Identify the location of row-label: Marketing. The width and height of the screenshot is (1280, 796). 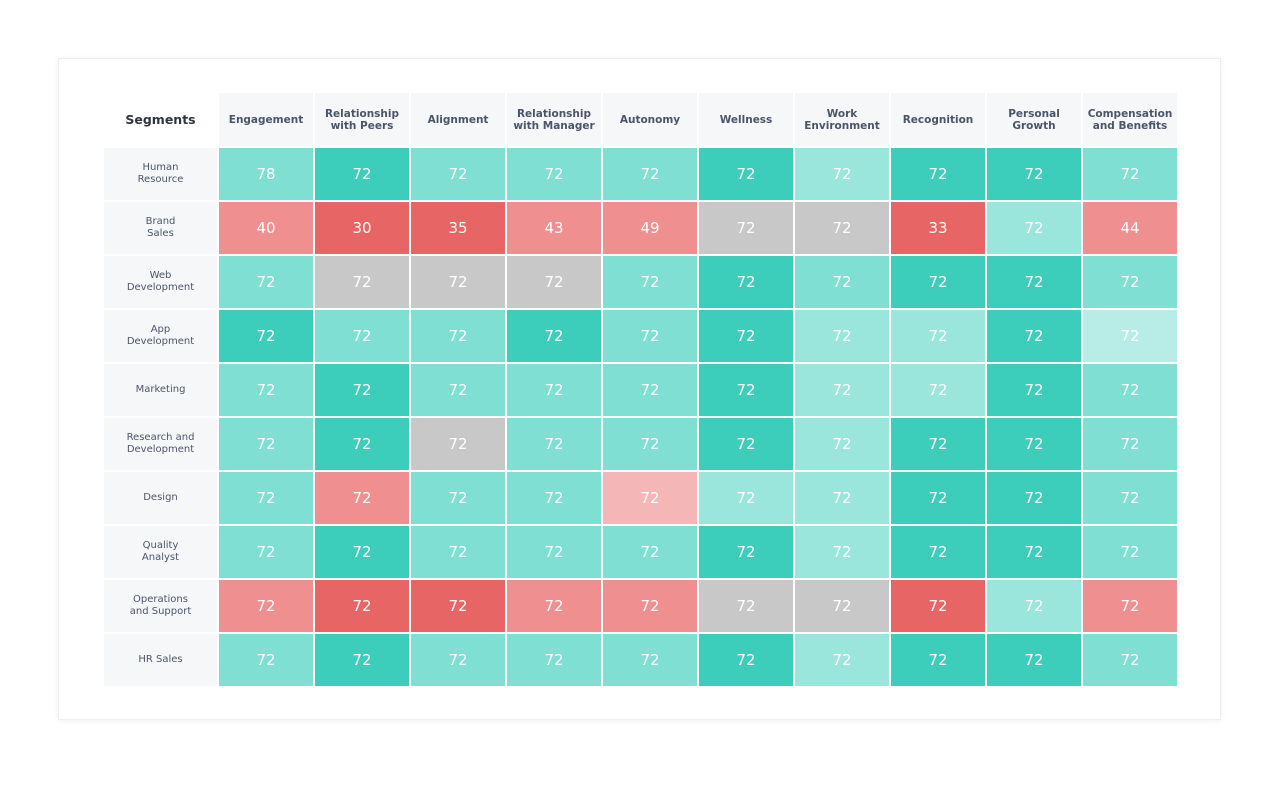
(160, 390).